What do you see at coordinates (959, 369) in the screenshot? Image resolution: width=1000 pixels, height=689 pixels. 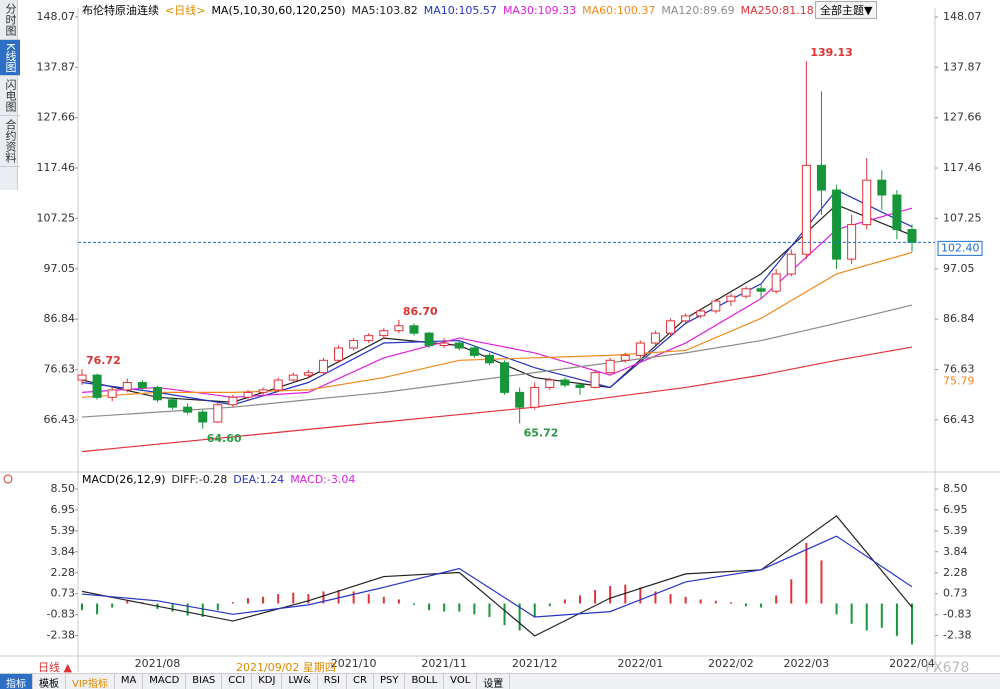 I see `y-tick-label-right: 76.63` at bounding box center [959, 369].